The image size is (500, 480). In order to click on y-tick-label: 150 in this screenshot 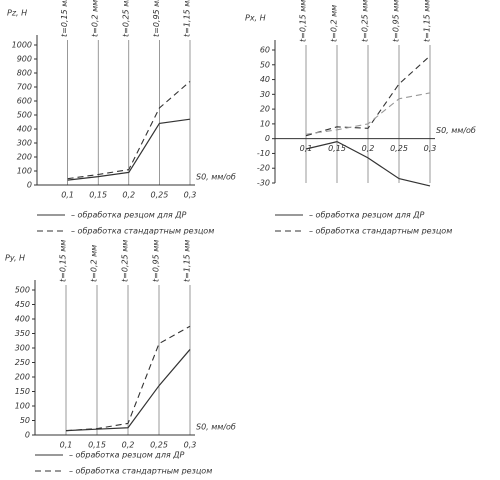, I will do `click(22, 391)`.